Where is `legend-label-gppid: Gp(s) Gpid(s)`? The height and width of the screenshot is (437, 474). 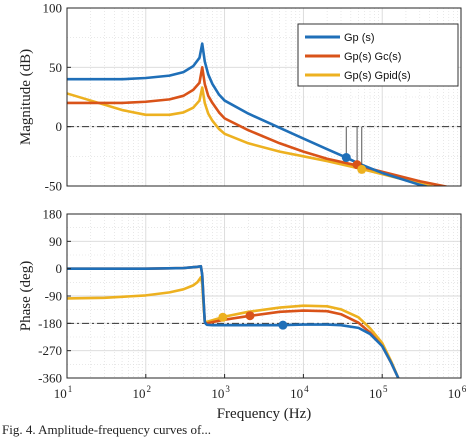
legend-label-gppid: Gp(s) Gpid(s) is located at coordinates (377, 76).